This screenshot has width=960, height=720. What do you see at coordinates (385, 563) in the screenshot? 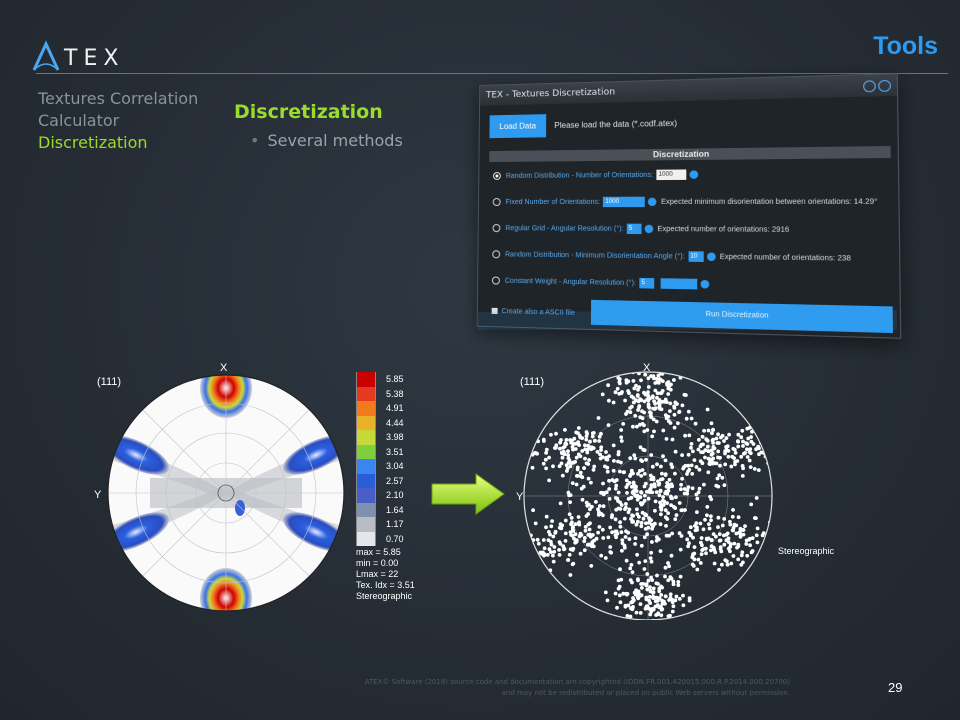
I see `stat-line: min = 0.00` at bounding box center [385, 563].